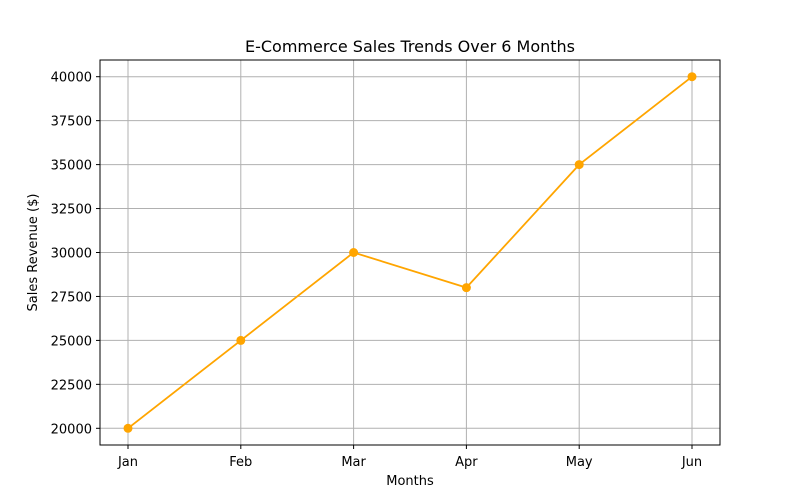  What do you see at coordinates (240, 462) in the screenshot?
I see `x-tick-label: Feb` at bounding box center [240, 462].